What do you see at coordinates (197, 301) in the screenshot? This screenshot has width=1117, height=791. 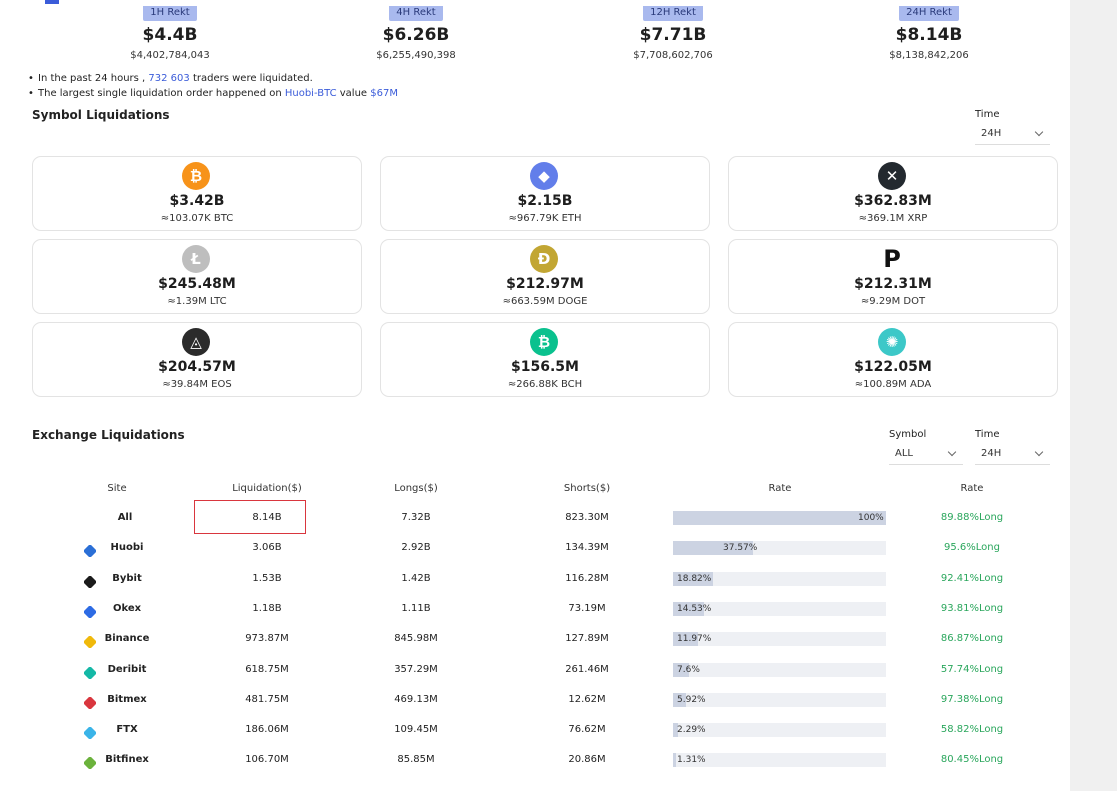 I see `symbol-equivalent: ≈1.39M LTC` at bounding box center [197, 301].